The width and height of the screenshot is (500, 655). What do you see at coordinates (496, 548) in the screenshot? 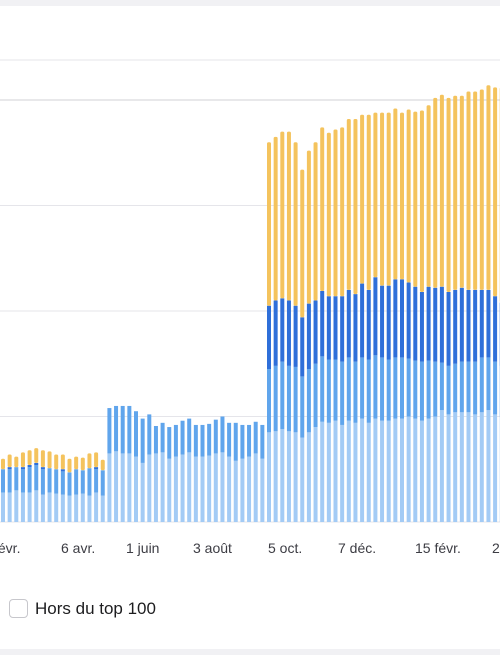
I see `x-tick-label: 2` at bounding box center [496, 548].